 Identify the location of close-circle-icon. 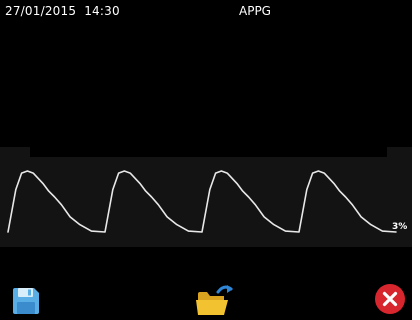
(390, 299).